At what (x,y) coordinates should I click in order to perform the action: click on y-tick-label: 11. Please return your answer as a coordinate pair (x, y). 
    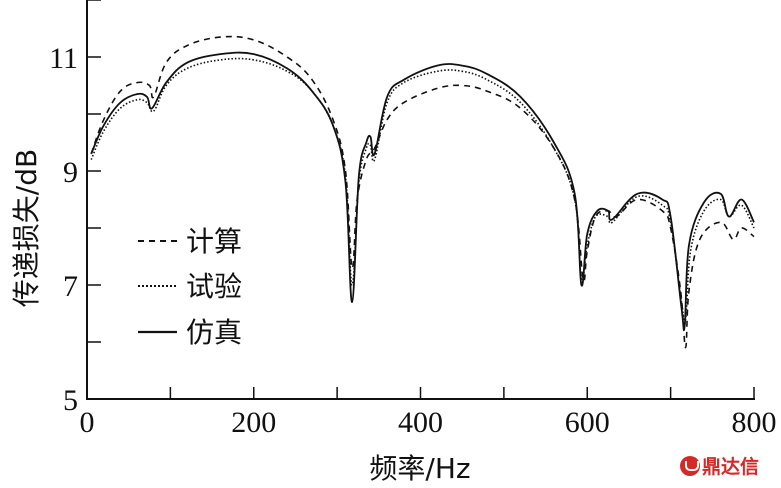
    Looking at the image, I should click on (63, 58).